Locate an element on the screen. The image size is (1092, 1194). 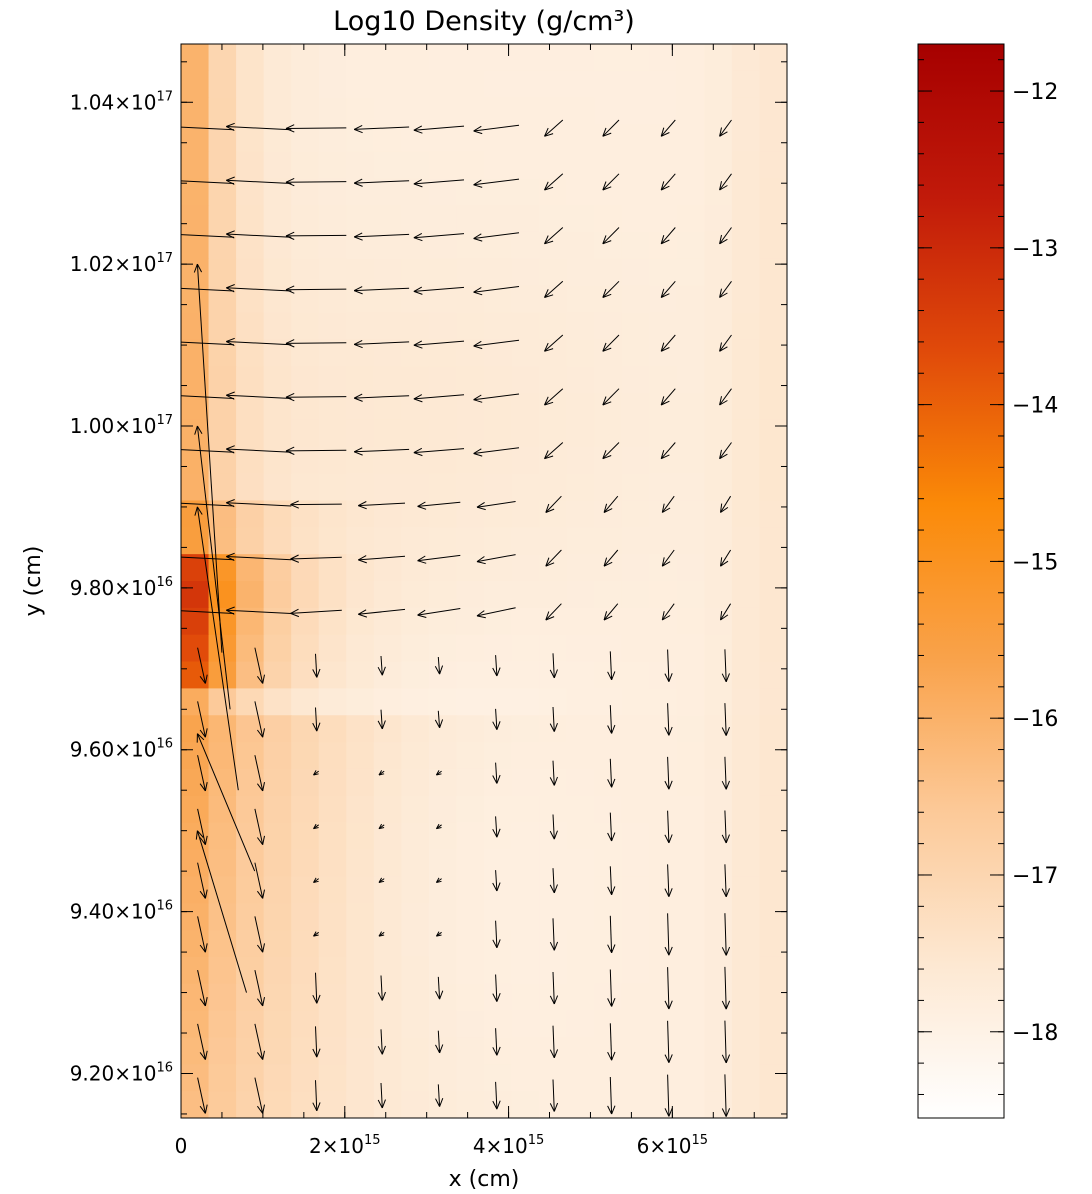
colorbar-tick-label: −16 is located at coordinates (1035, 719).